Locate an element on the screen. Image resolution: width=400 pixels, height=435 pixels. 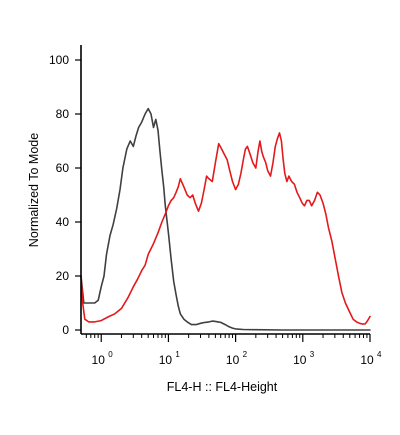
y-tick-label: 80 is located at coordinates (63, 114).